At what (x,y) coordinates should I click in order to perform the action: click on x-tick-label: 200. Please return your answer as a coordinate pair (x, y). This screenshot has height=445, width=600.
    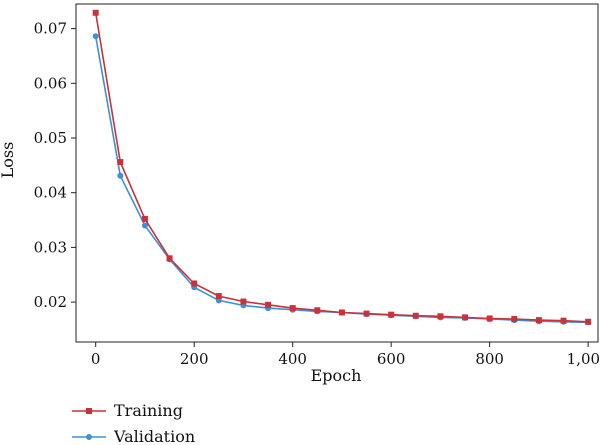
    Looking at the image, I should click on (194, 359).